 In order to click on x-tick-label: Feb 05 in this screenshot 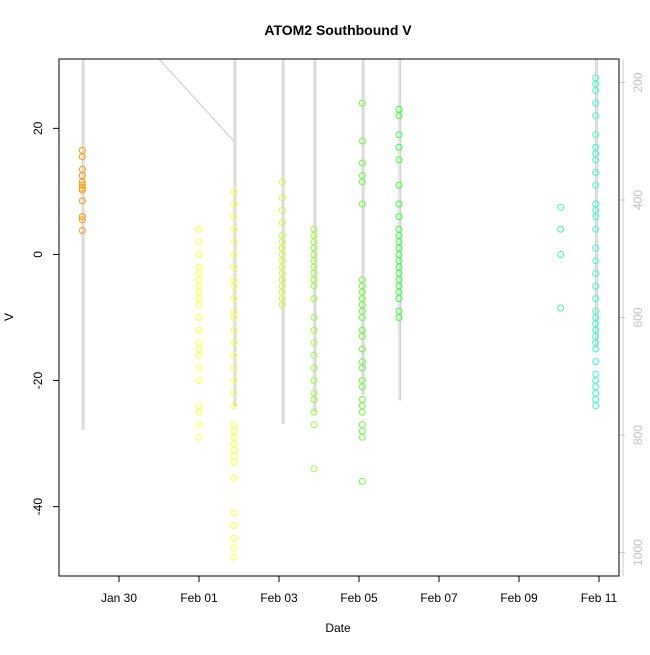, I will do `click(359, 598)`.